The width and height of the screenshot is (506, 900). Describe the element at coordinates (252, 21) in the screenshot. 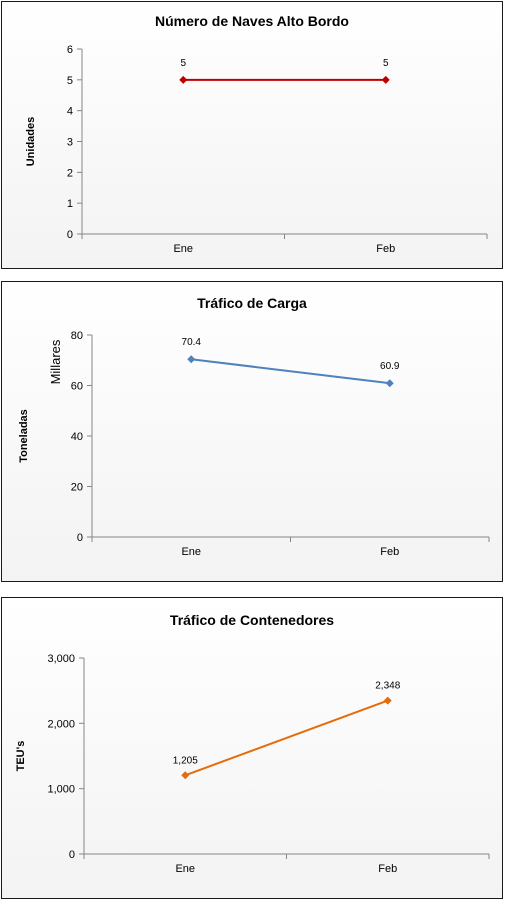

I see `chart-title: Número de Naves Alto Bordo` at that location.